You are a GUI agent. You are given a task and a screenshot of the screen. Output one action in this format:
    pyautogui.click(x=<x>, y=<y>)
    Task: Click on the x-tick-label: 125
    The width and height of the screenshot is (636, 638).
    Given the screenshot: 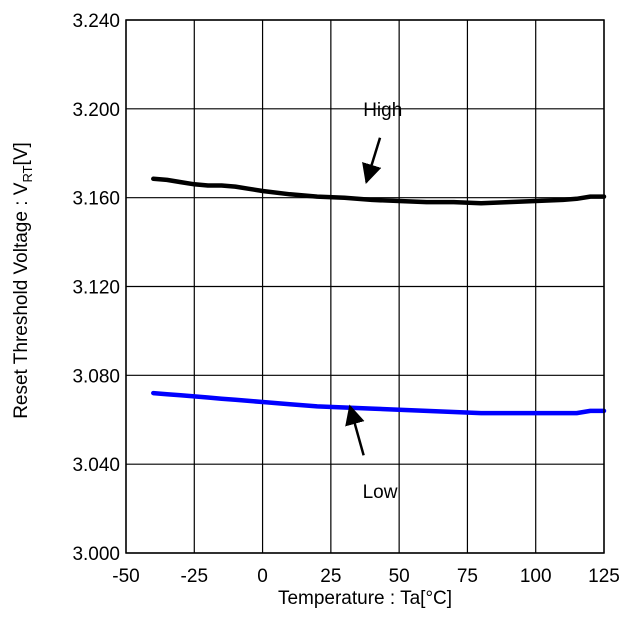 What is the action you would take?
    pyautogui.click(x=604, y=576)
    